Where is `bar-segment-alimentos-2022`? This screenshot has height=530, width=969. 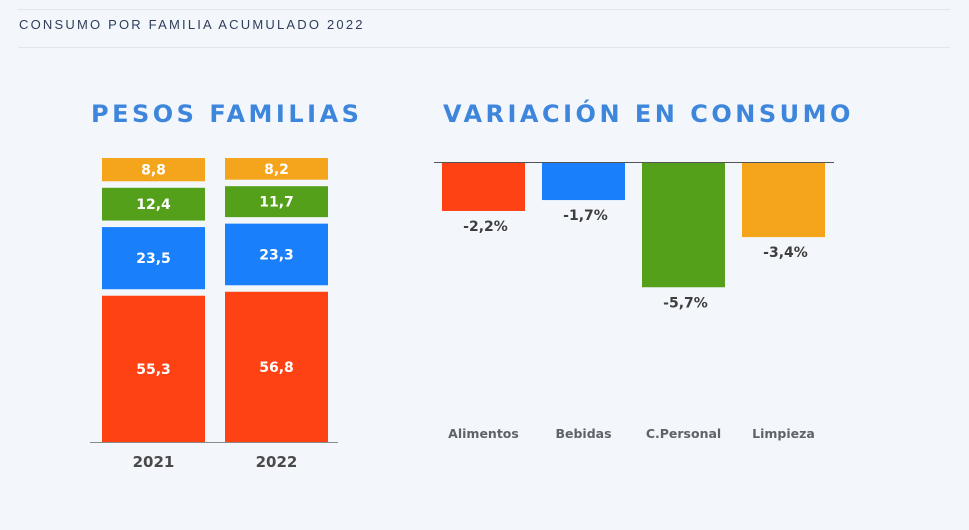 bar-segment-alimentos-2022 is located at coordinates (276, 366).